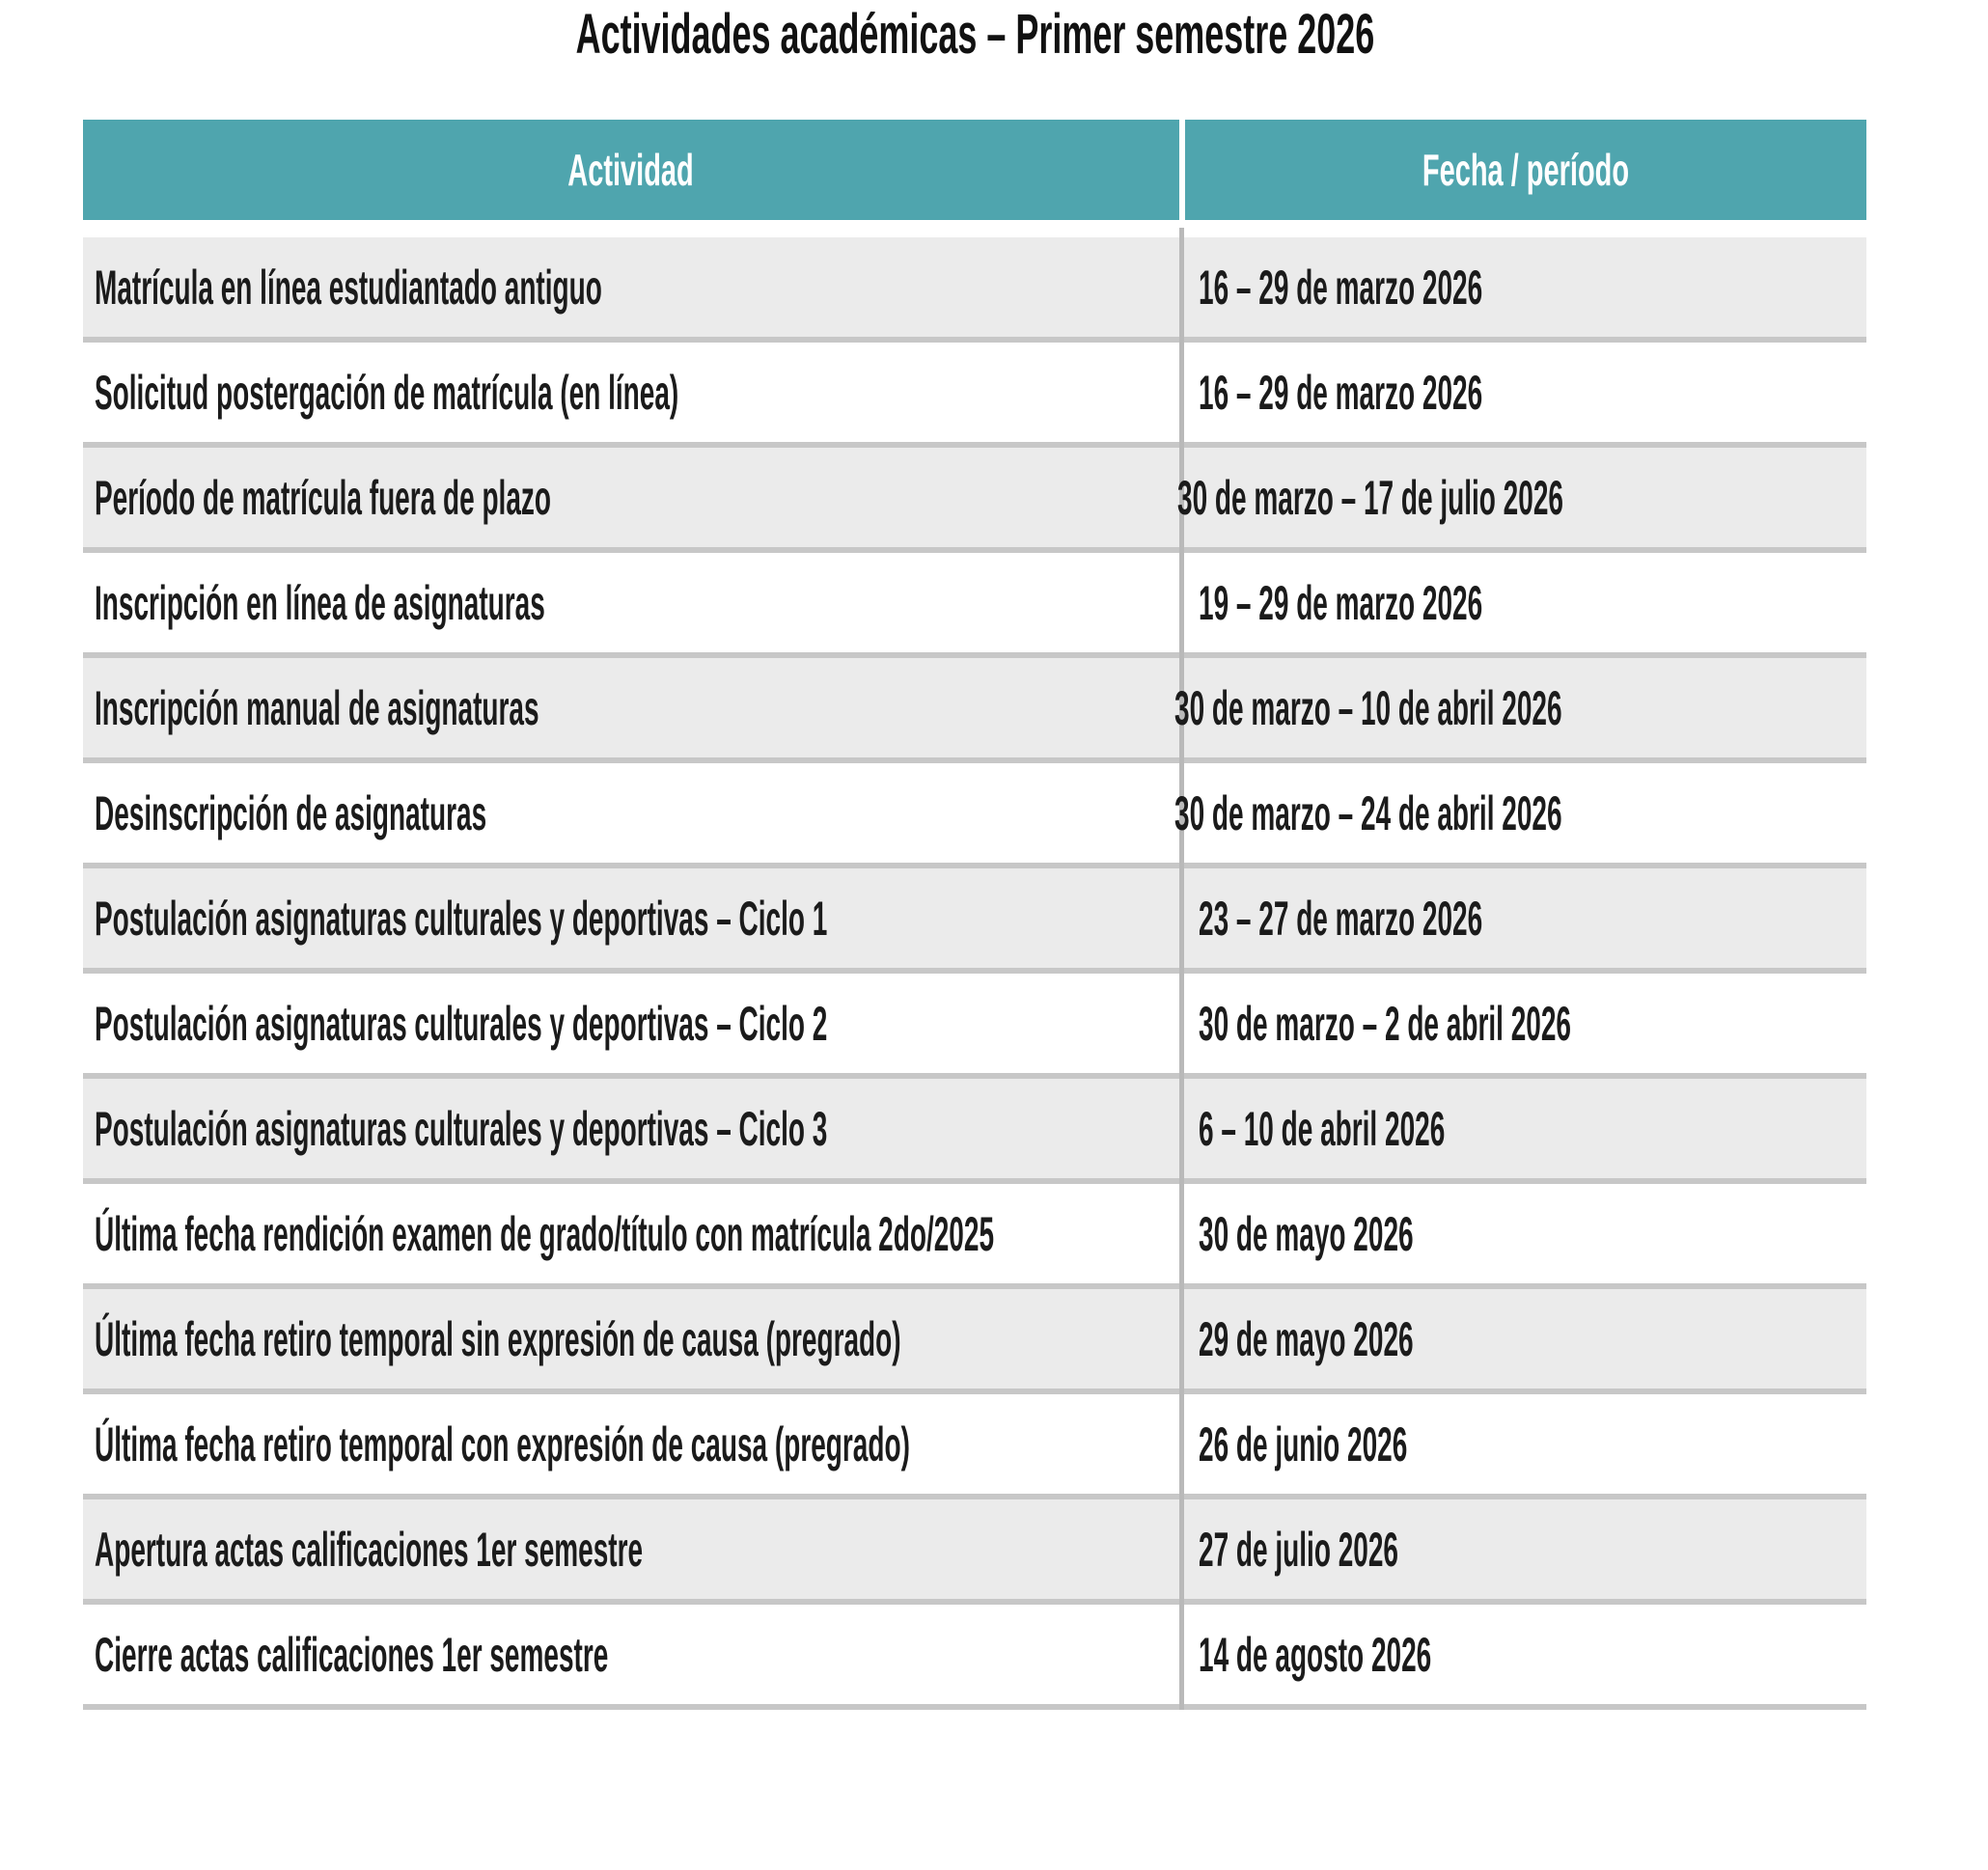 The image size is (1988, 1870). What do you see at coordinates (1303, 1443) in the screenshot?
I see `cell-fecha: 26 de junio 2026` at bounding box center [1303, 1443].